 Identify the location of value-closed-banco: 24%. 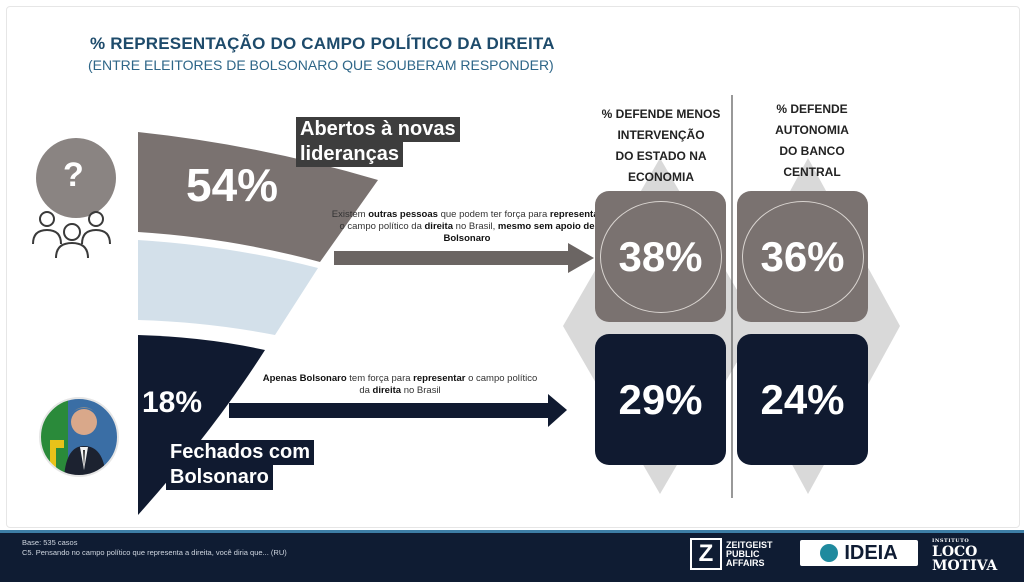
(802, 399).